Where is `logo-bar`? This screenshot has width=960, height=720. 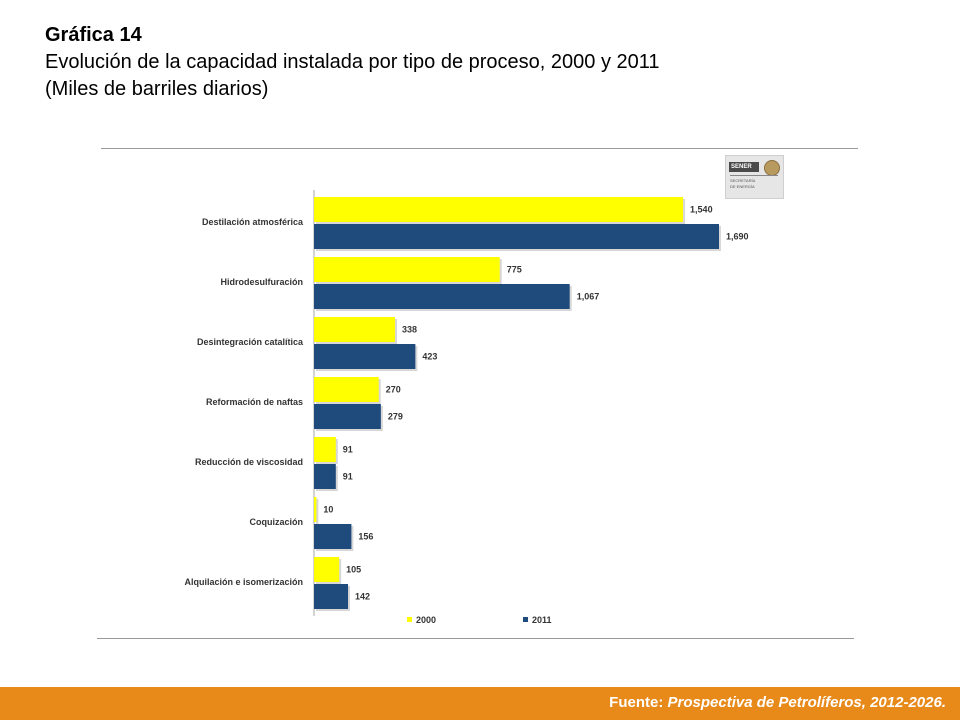
logo-bar is located at coordinates (744, 167).